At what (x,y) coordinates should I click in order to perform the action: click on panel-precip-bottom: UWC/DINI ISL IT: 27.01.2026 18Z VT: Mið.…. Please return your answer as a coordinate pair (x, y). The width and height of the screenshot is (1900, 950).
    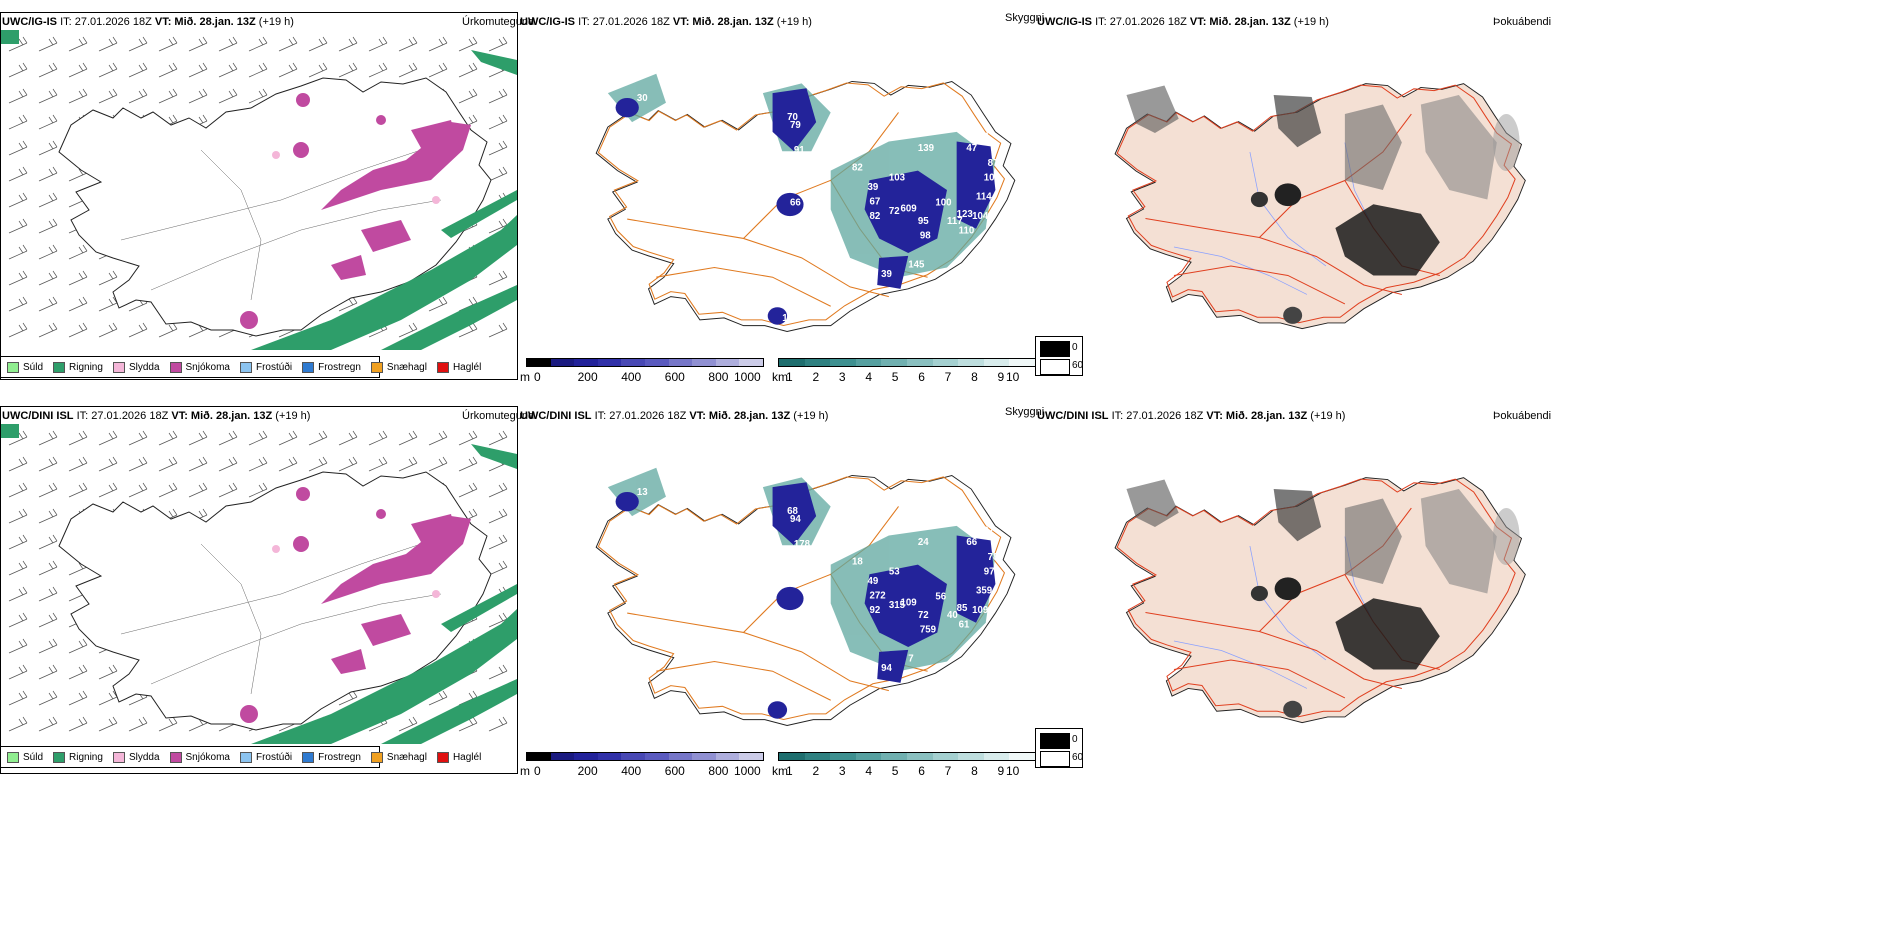
    Looking at the image, I should click on (267, 586).